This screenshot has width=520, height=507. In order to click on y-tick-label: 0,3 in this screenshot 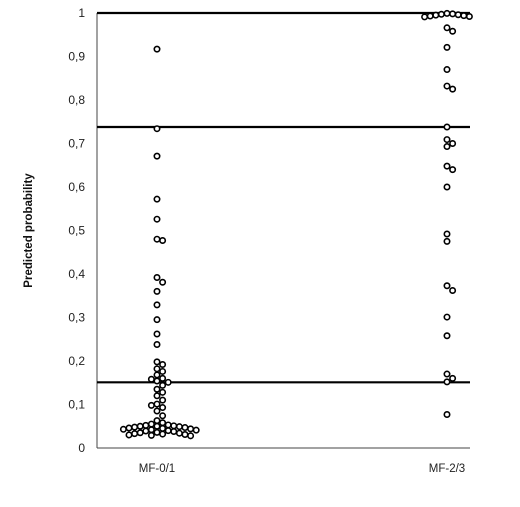, I will do `click(76, 318)`.